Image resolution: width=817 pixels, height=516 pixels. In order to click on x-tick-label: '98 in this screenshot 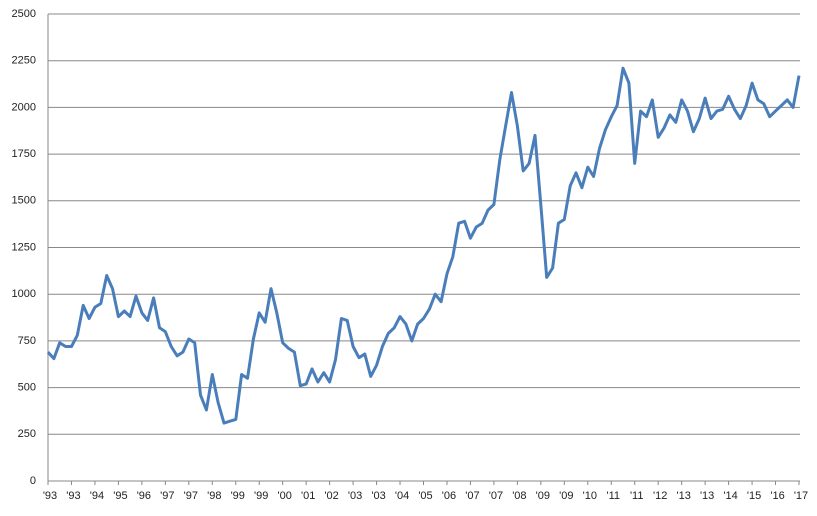, I will do `click(214, 496)`.